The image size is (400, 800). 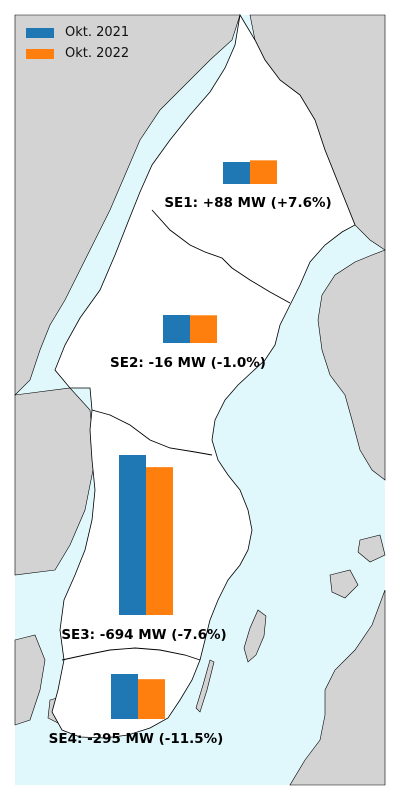 What do you see at coordinates (263, 172) in the screenshot?
I see `bar-se1-2022` at bounding box center [263, 172].